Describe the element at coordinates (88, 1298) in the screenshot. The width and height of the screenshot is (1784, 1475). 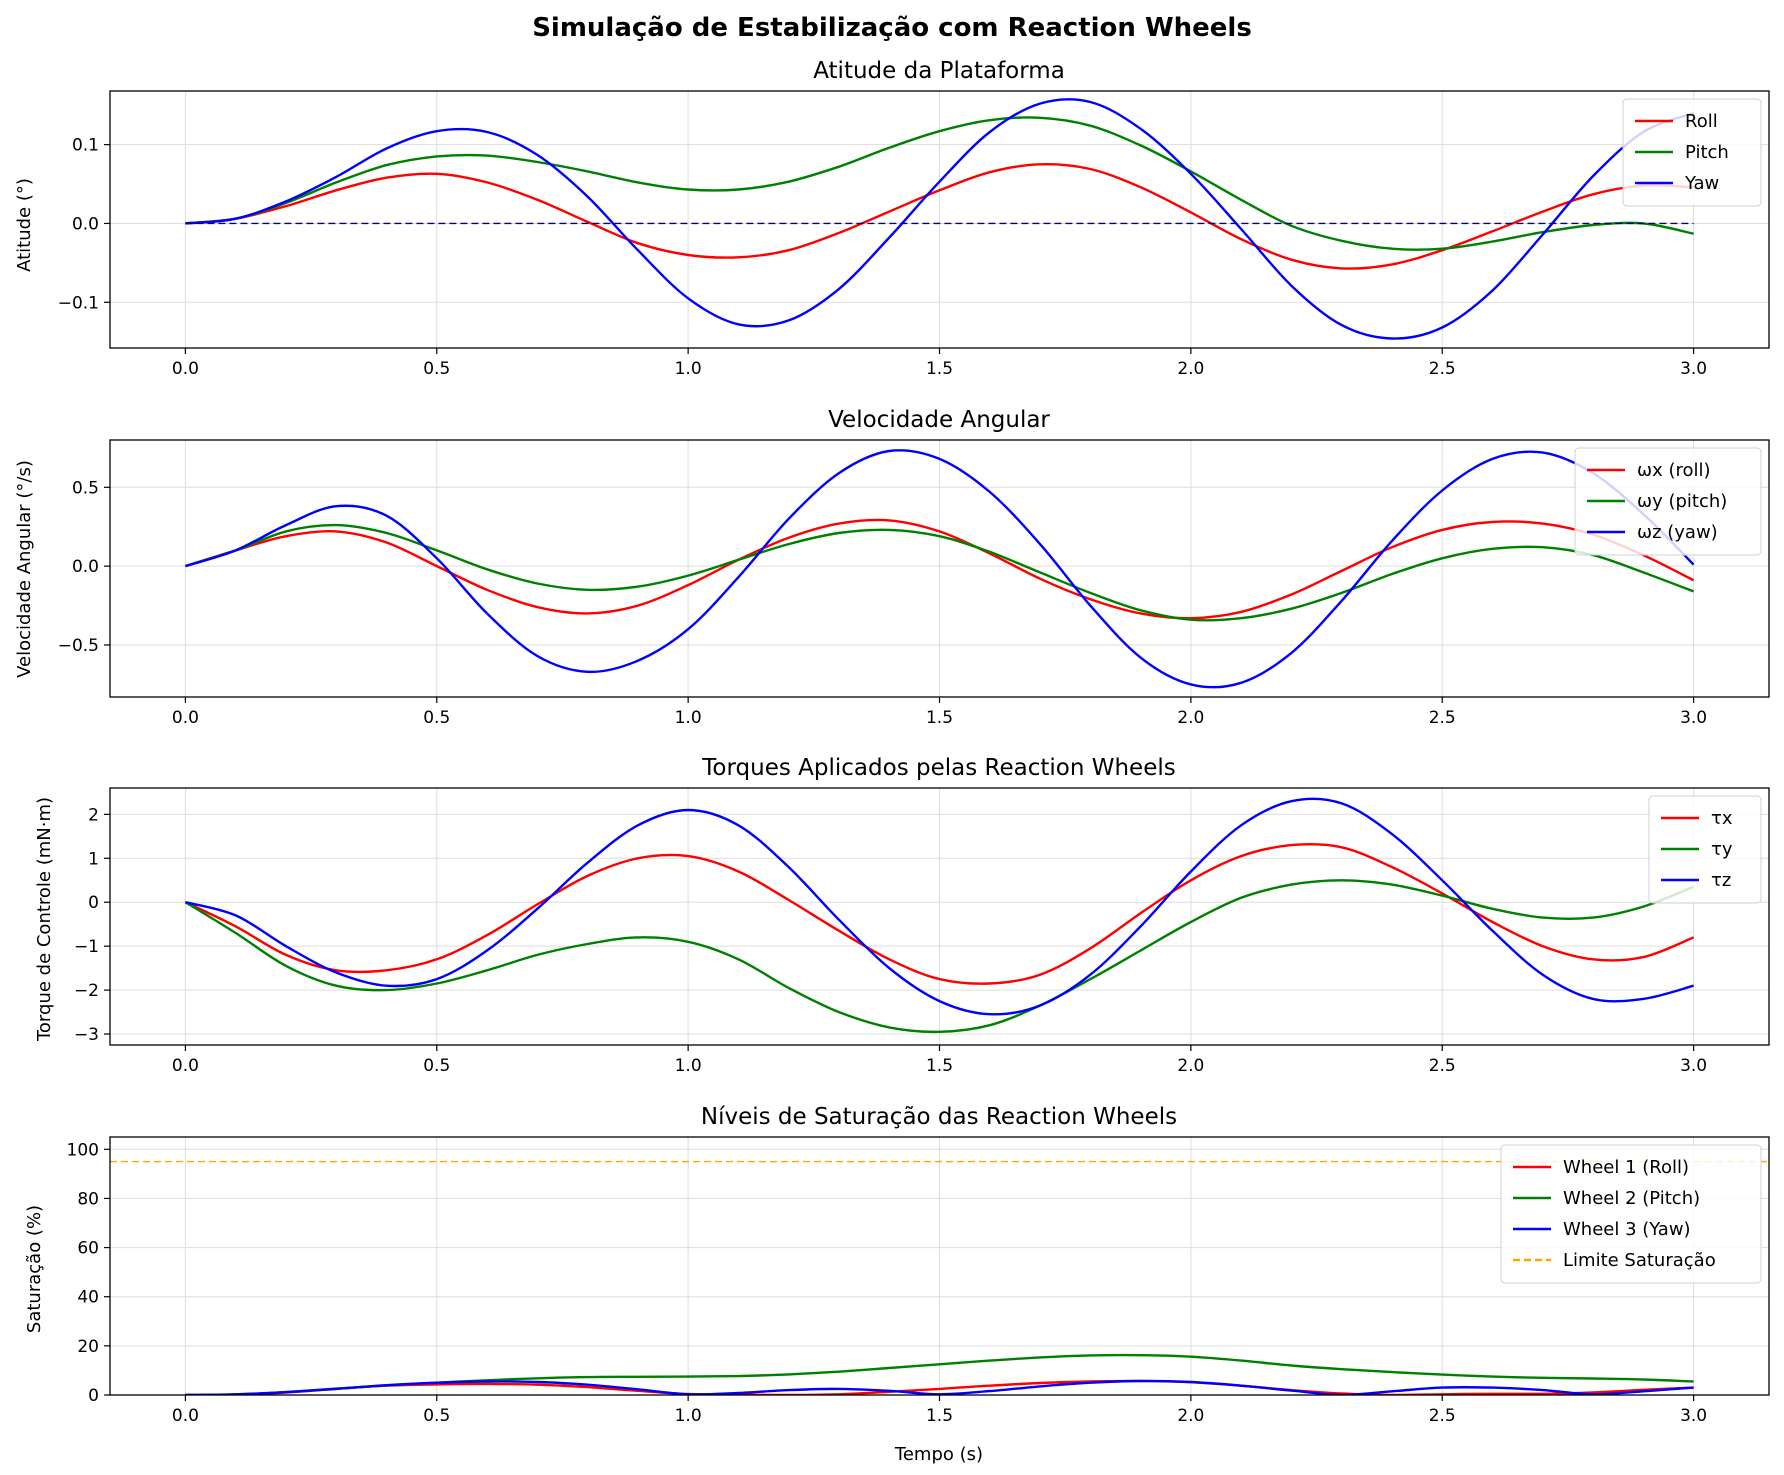
I see `y-tick-label: 40` at that location.